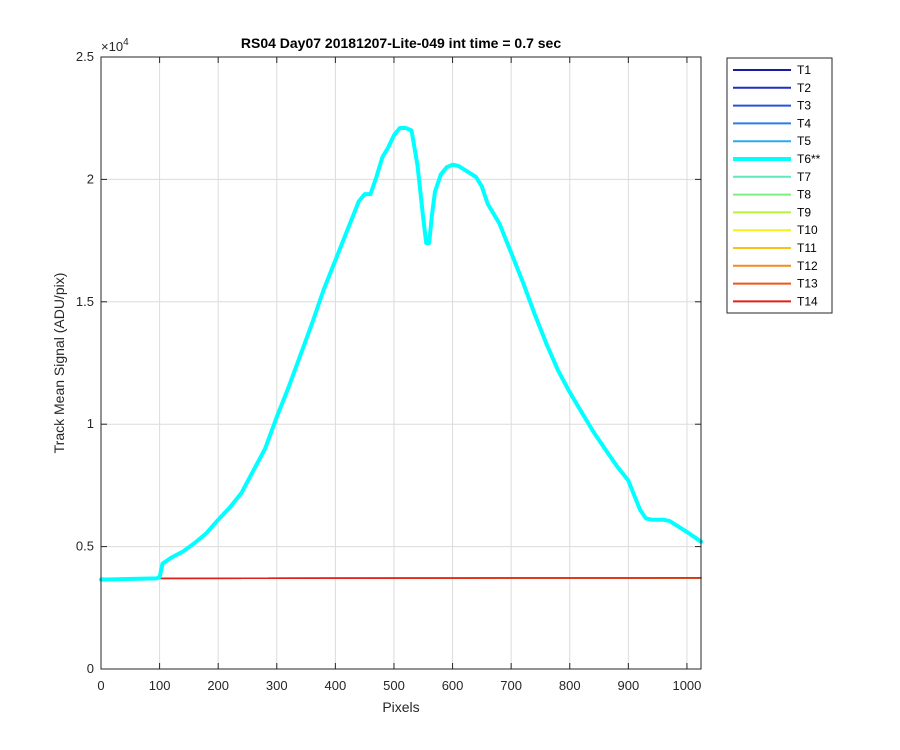 This screenshot has width=900, height=750. What do you see at coordinates (809, 159) in the screenshot?
I see `legend-label: T6**` at bounding box center [809, 159].